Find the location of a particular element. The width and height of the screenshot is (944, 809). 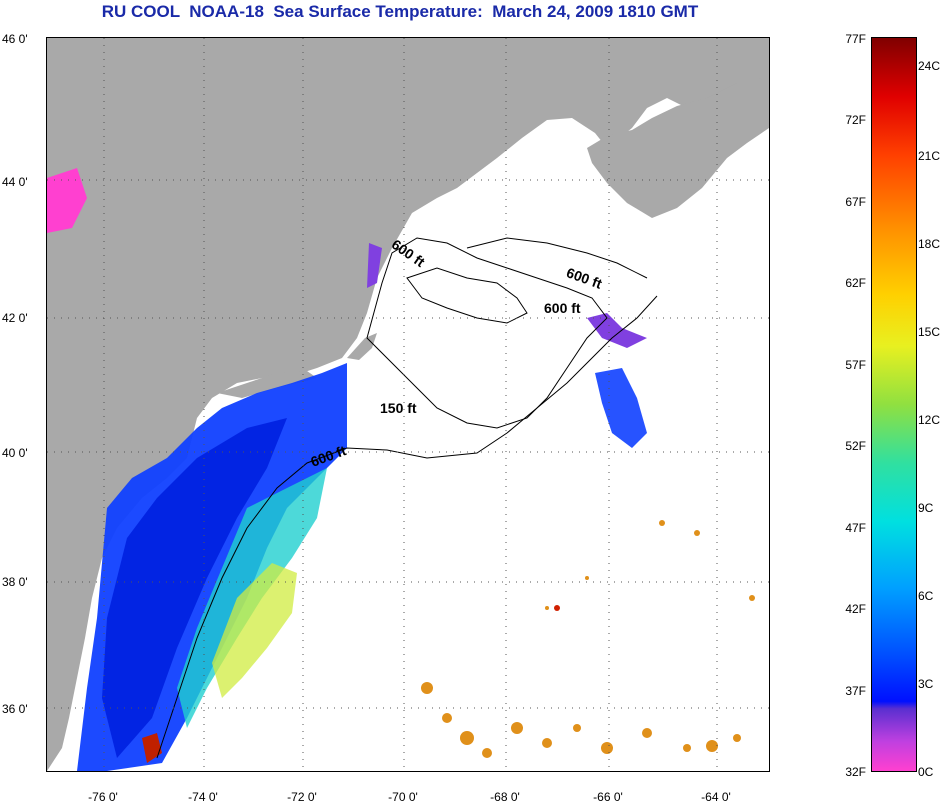

sst-coldest-patch-georges is located at coordinates (617, 330).